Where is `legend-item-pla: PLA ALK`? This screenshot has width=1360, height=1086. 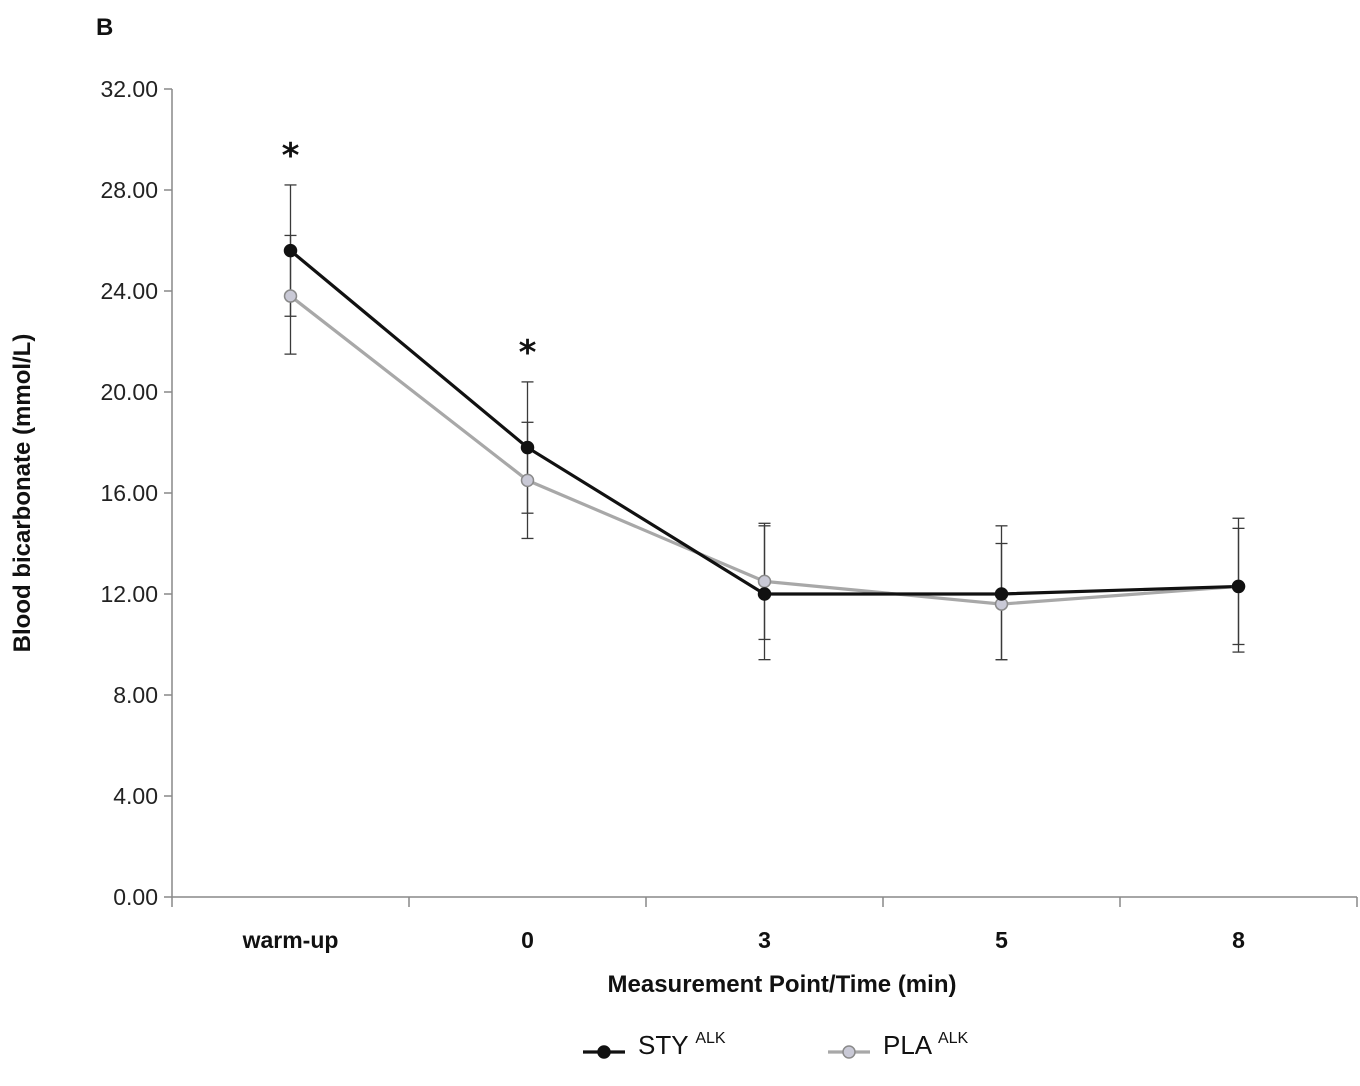
legend-item-pla: PLA ALK is located at coordinates (898, 1045).